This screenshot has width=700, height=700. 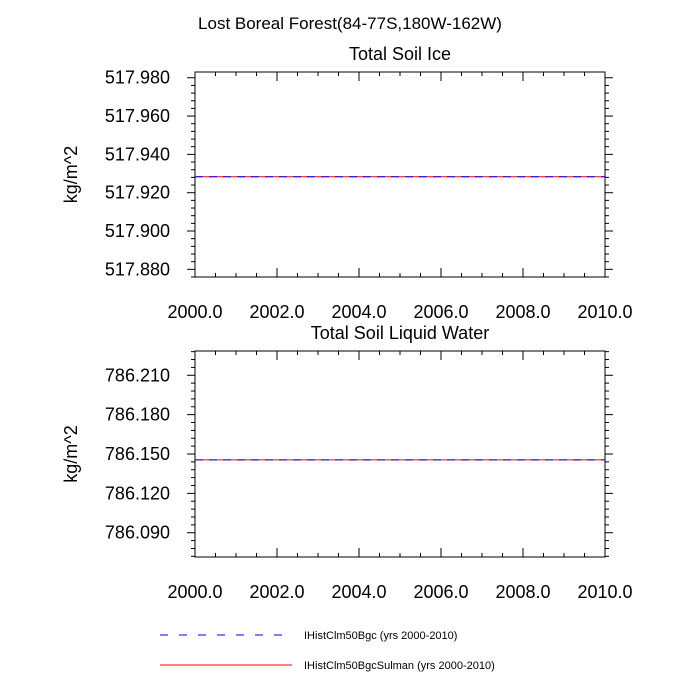 What do you see at coordinates (137, 415) in the screenshot?
I see `panel-2-y-tick-label: 786.180` at bounding box center [137, 415].